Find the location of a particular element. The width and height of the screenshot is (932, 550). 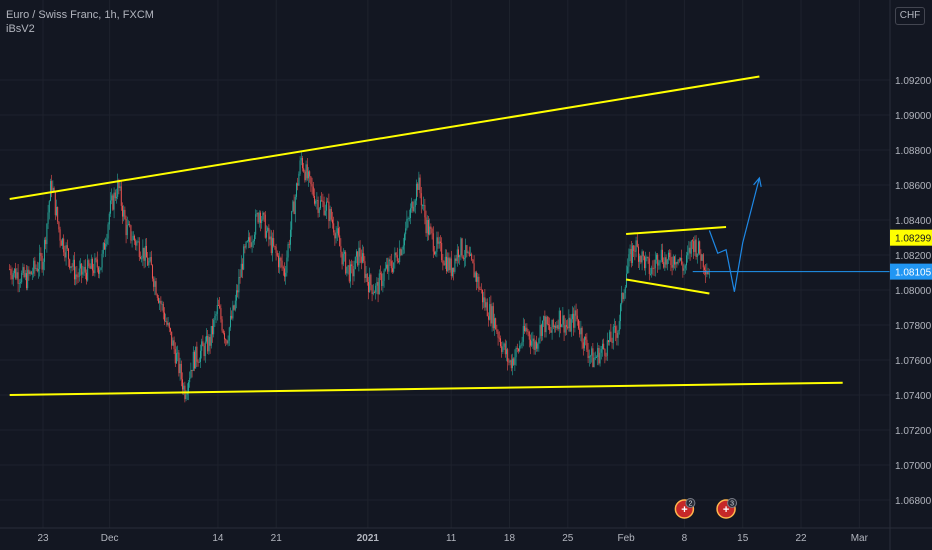

event-count-bubble is located at coordinates (732, 503).